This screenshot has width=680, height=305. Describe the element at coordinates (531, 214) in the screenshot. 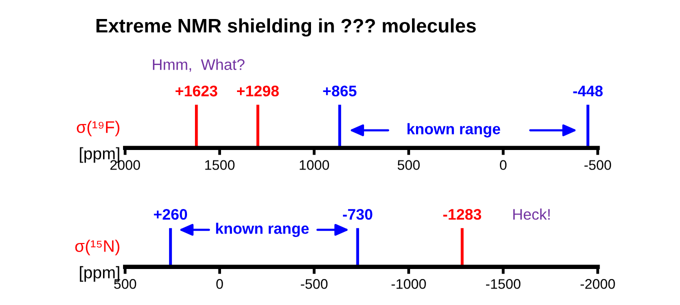

I see `text: Heck!` at that location.